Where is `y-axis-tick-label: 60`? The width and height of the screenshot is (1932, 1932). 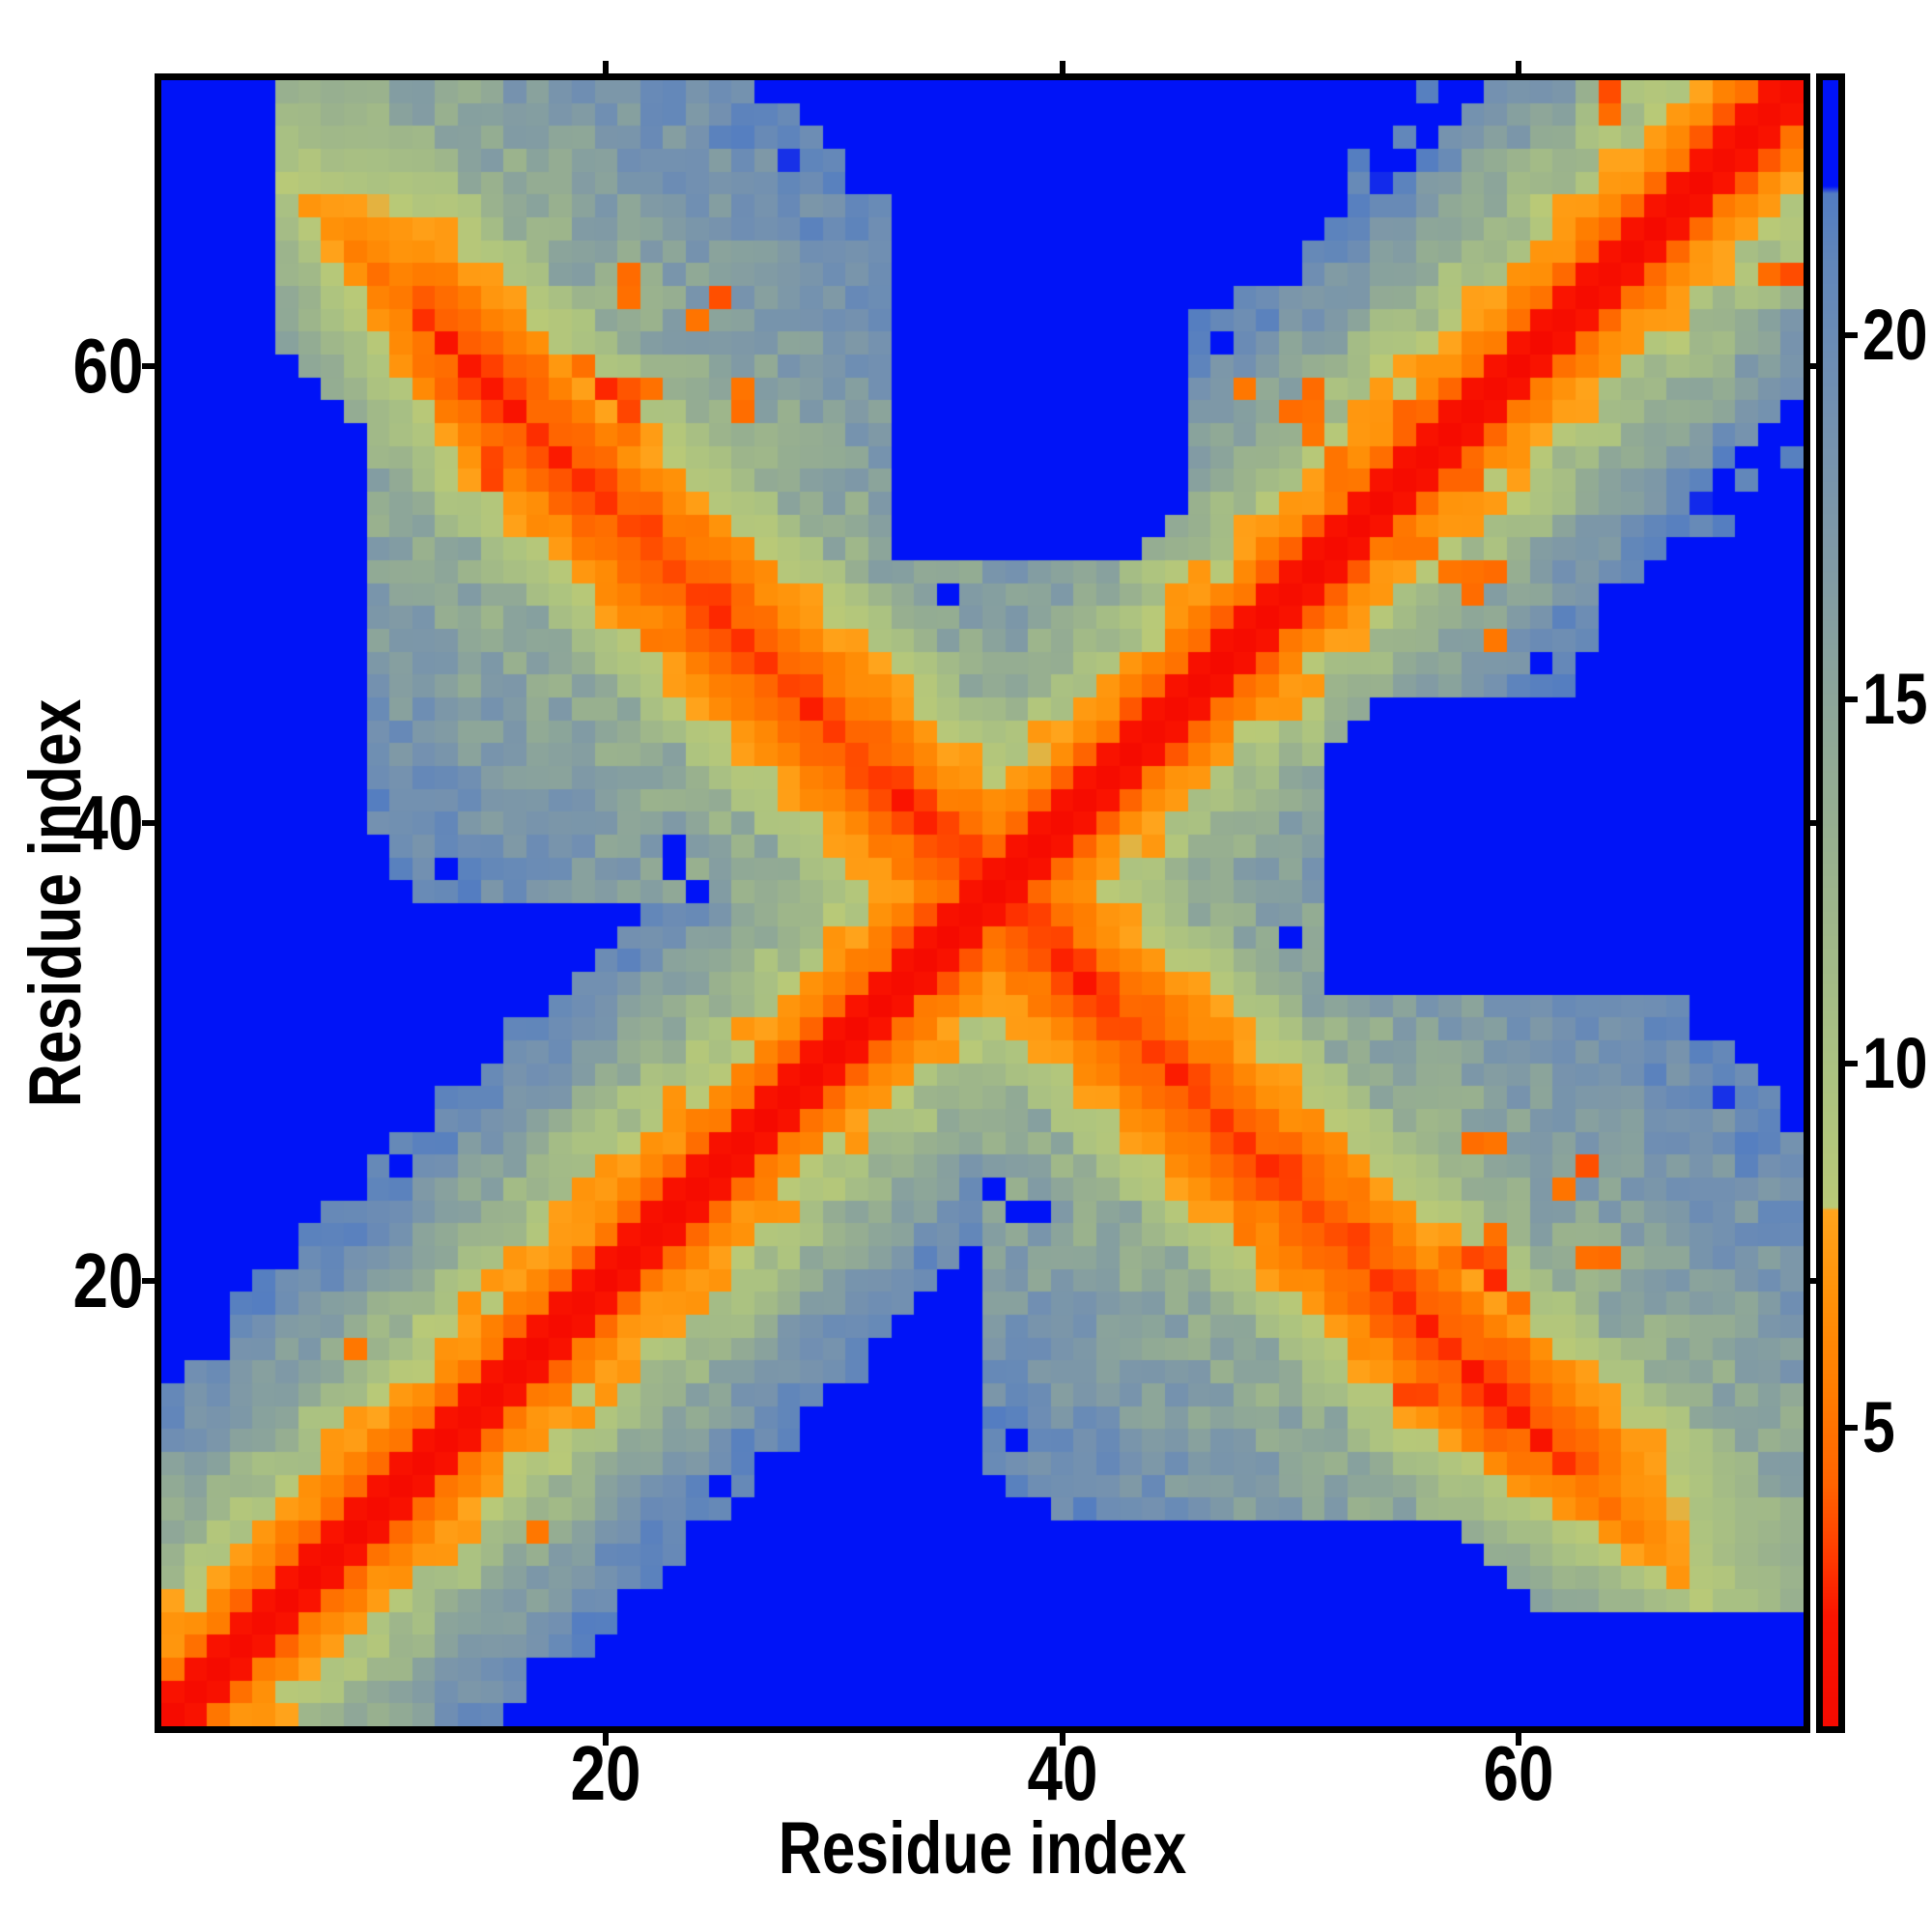
y-axis-tick-label: 60 is located at coordinates (108, 365).